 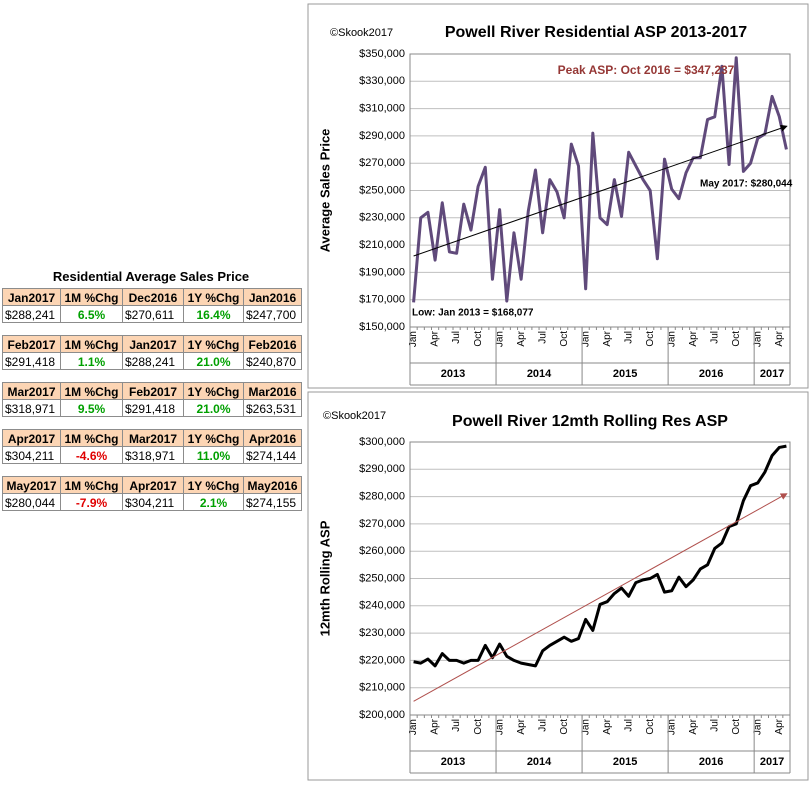 I want to click on price-cell: $274,155, so click(x=272, y=502).